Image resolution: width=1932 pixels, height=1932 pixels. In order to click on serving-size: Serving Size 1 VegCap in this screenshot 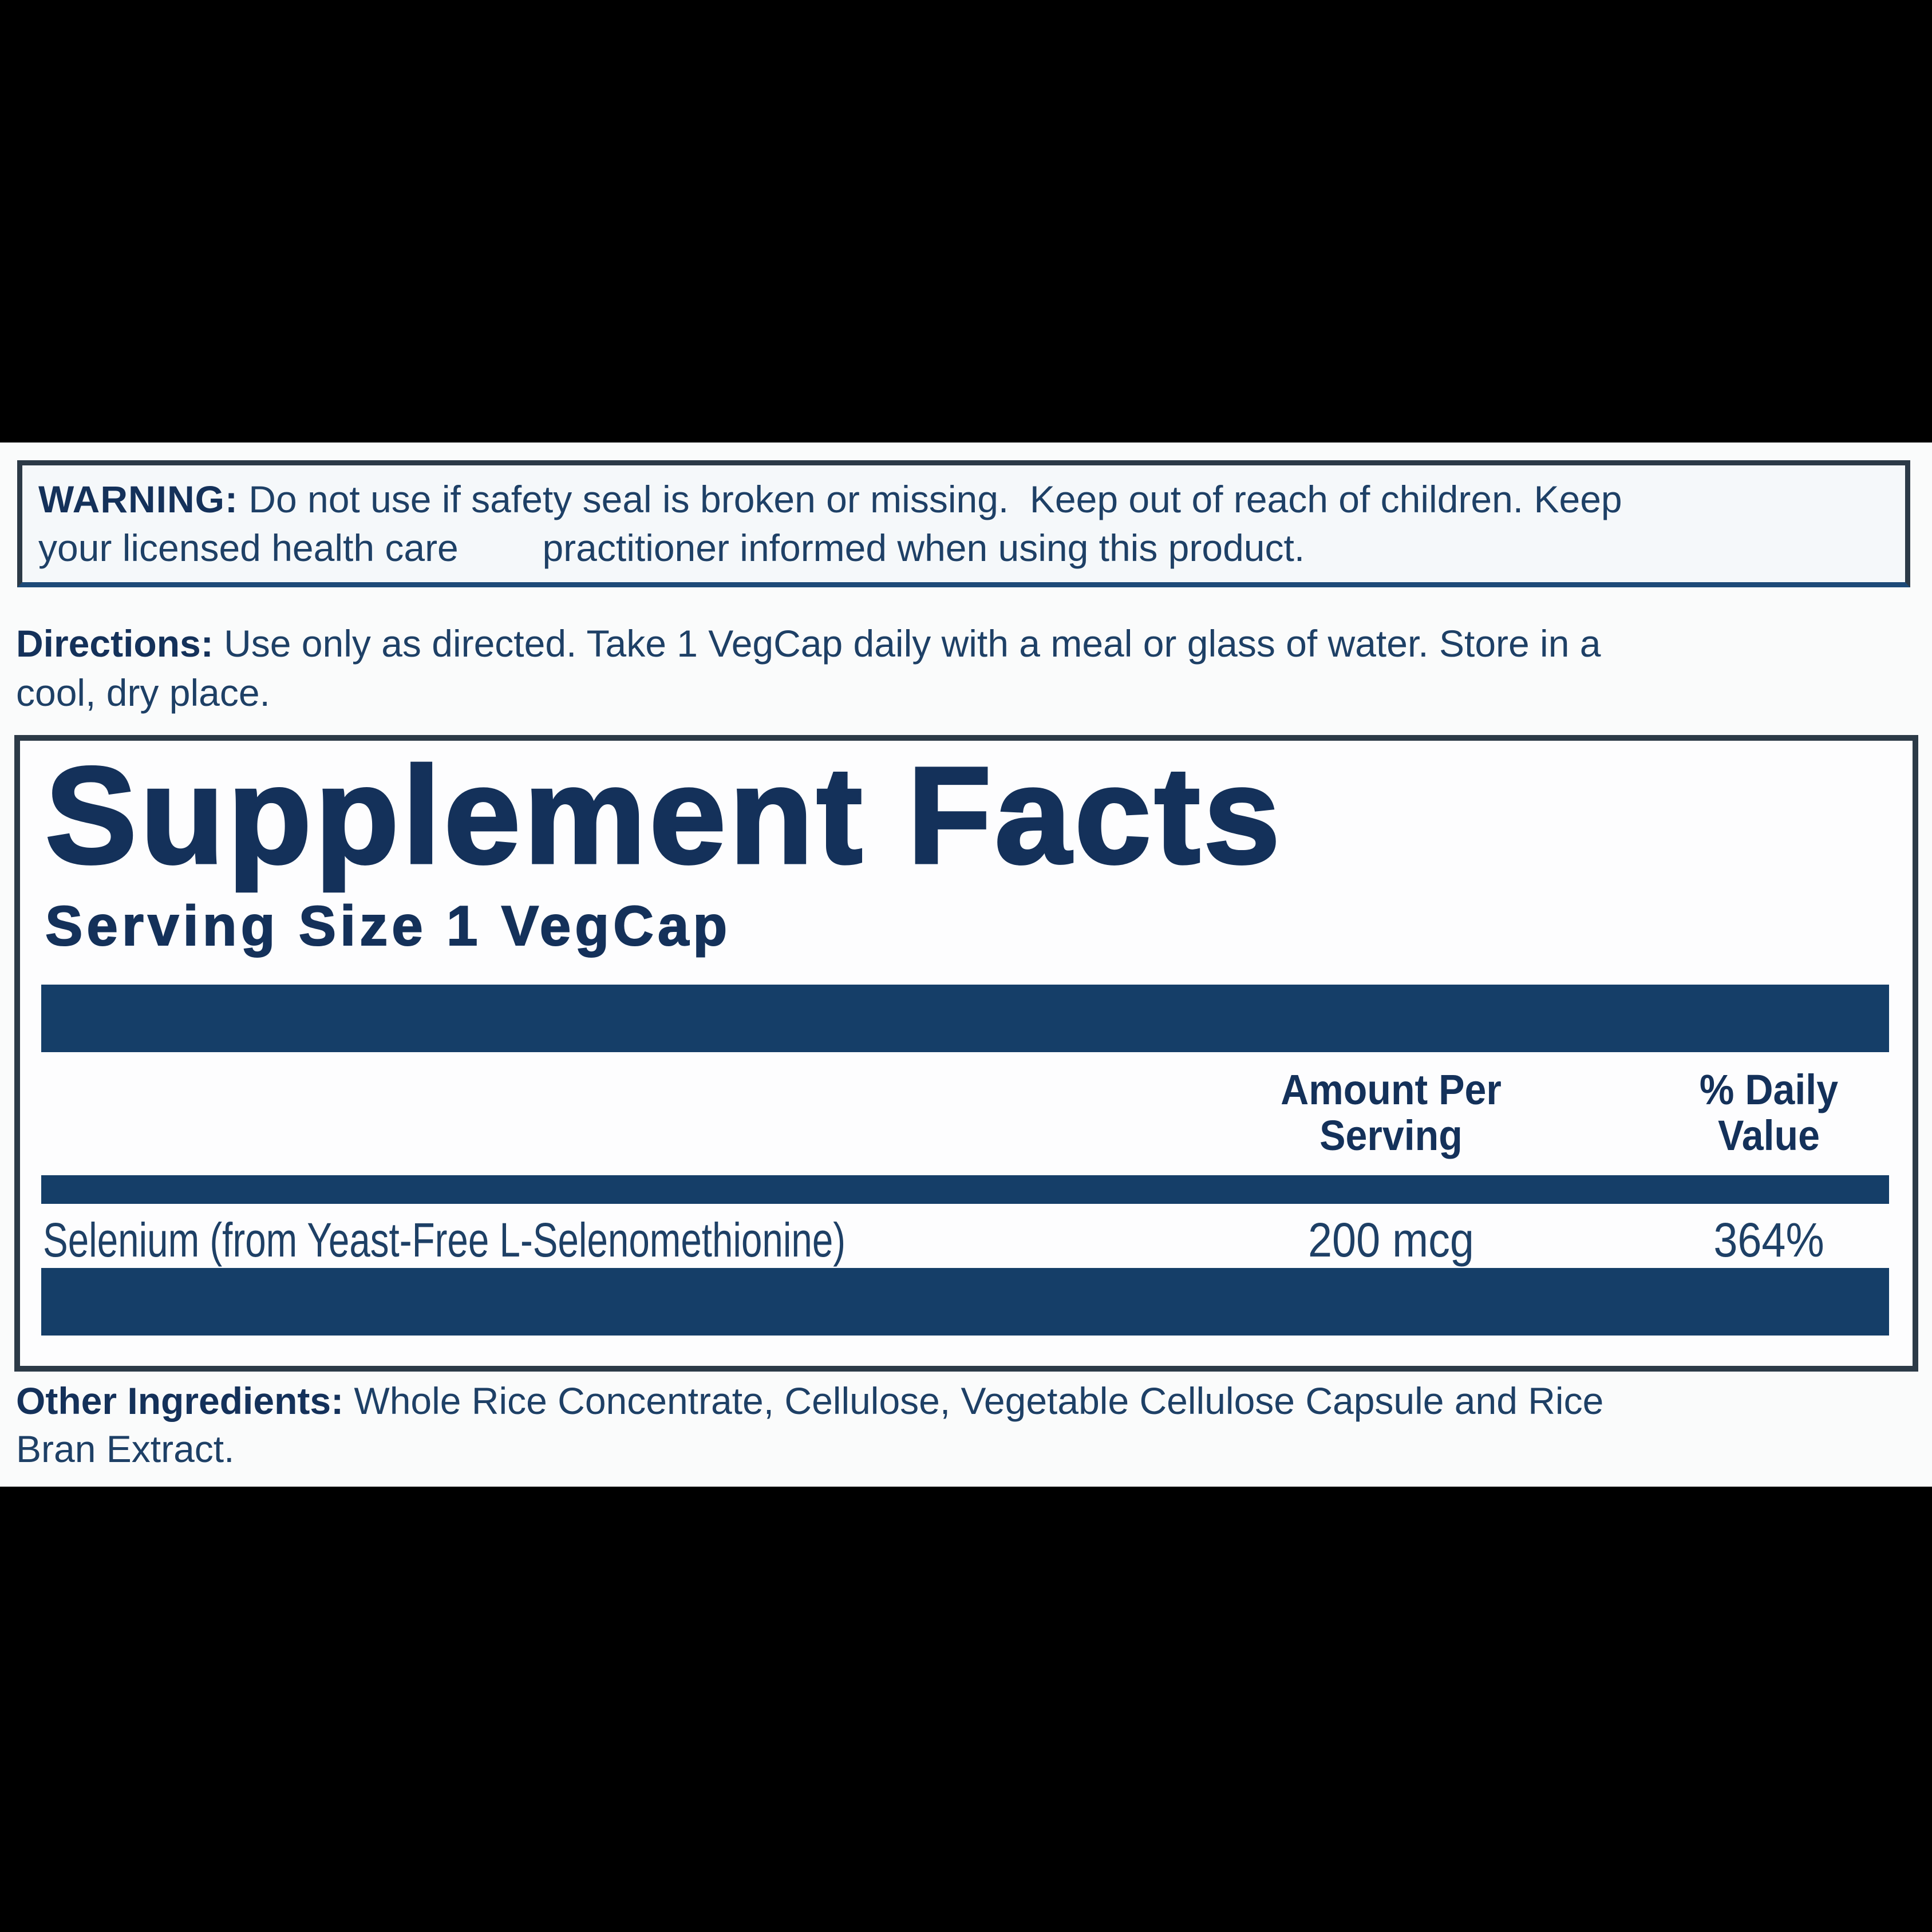, I will do `click(388, 925)`.